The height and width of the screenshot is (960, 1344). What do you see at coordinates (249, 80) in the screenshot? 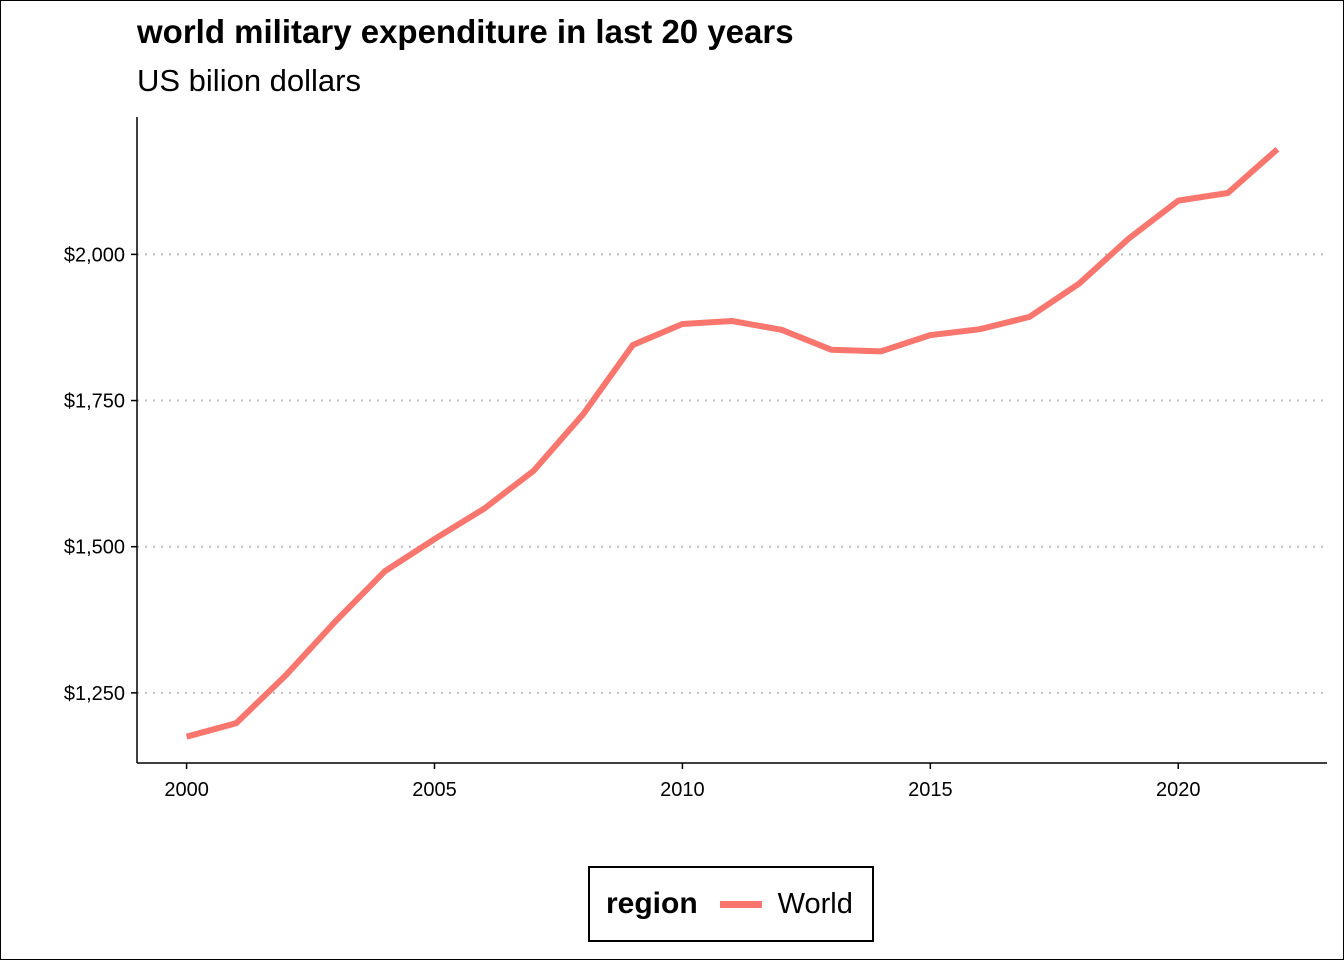
I see `chart-subtitle: US bilion dollars` at bounding box center [249, 80].